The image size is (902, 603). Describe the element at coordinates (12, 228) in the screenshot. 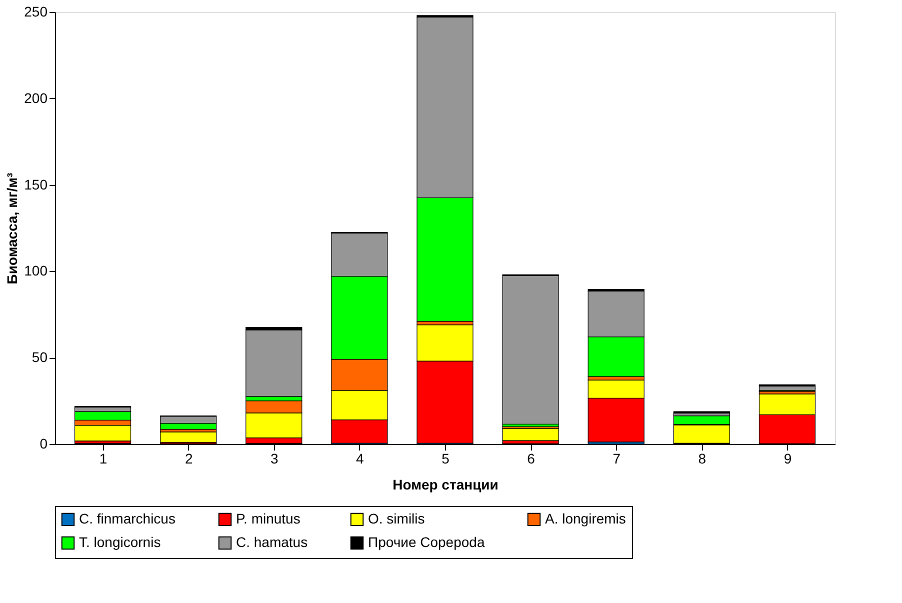

I see `y-axis-title: Биомасса, мг/м³` at that location.